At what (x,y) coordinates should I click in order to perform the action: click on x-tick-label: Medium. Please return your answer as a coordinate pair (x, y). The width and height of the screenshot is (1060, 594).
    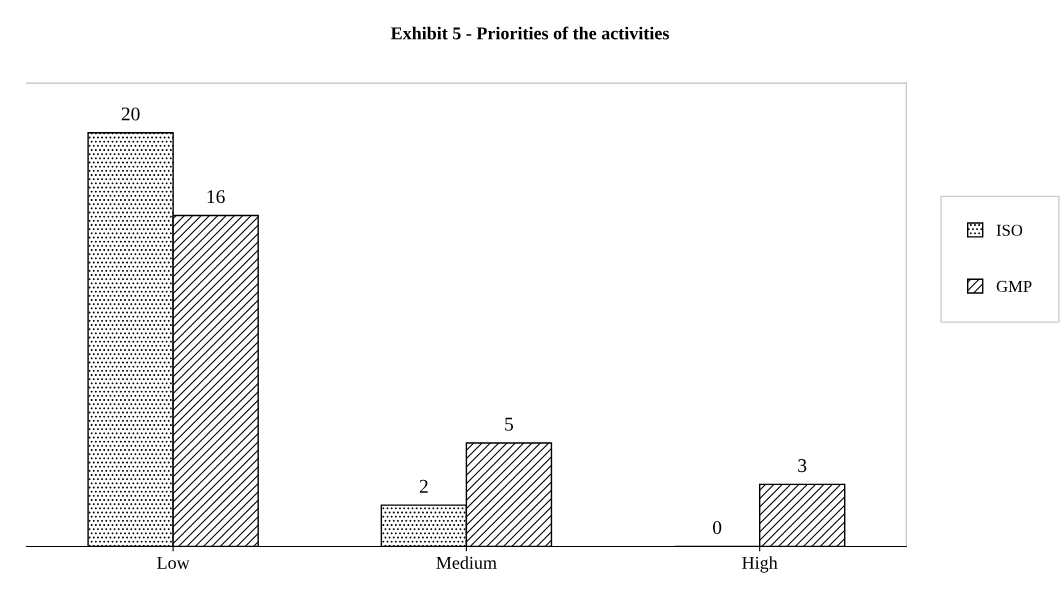
    Looking at the image, I should click on (466, 562).